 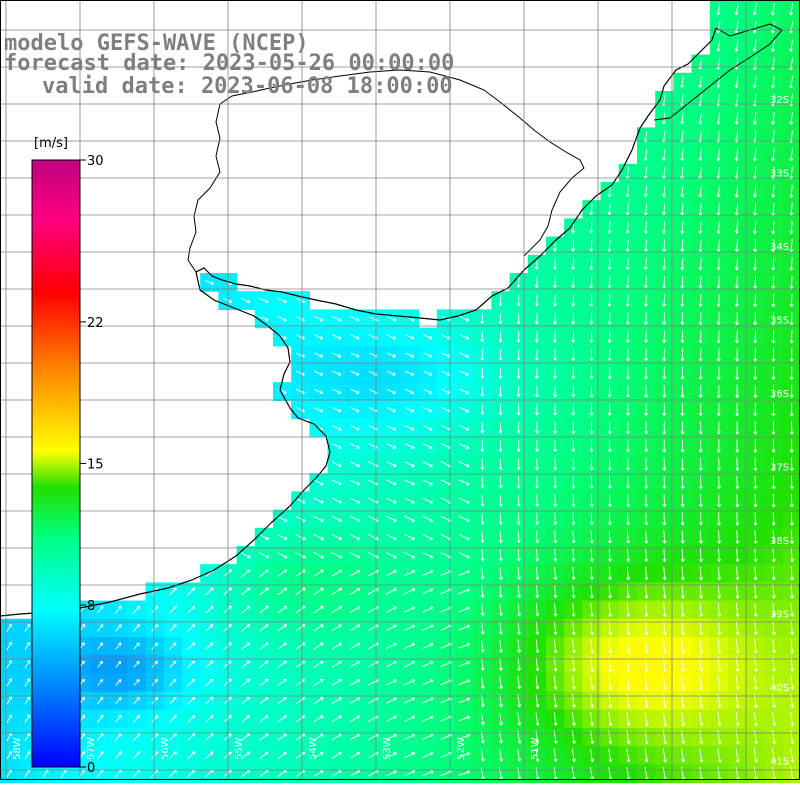 I want to click on lon-label: 52W, so click(x=461, y=748).